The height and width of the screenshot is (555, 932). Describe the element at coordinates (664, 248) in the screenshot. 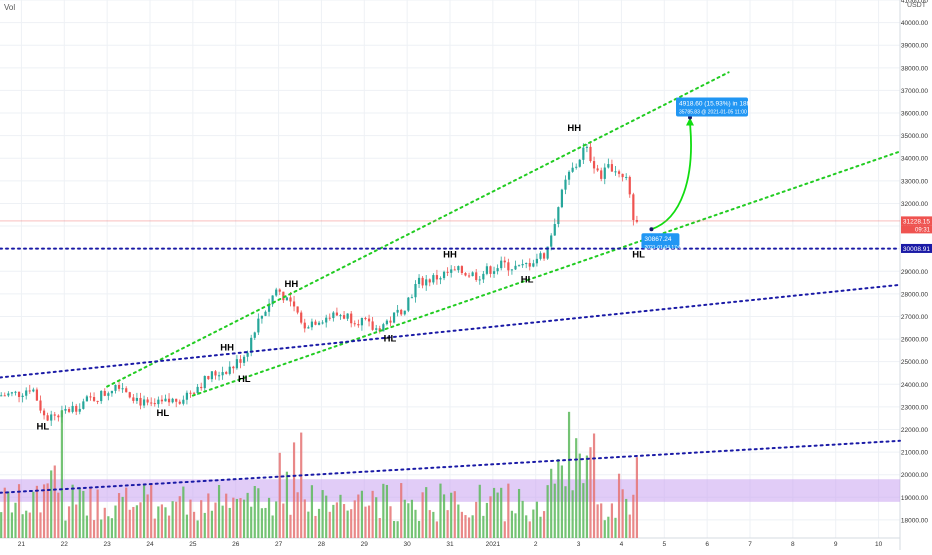

I see `callout-bottom-line2: 2021-01-04 17:00` at that location.